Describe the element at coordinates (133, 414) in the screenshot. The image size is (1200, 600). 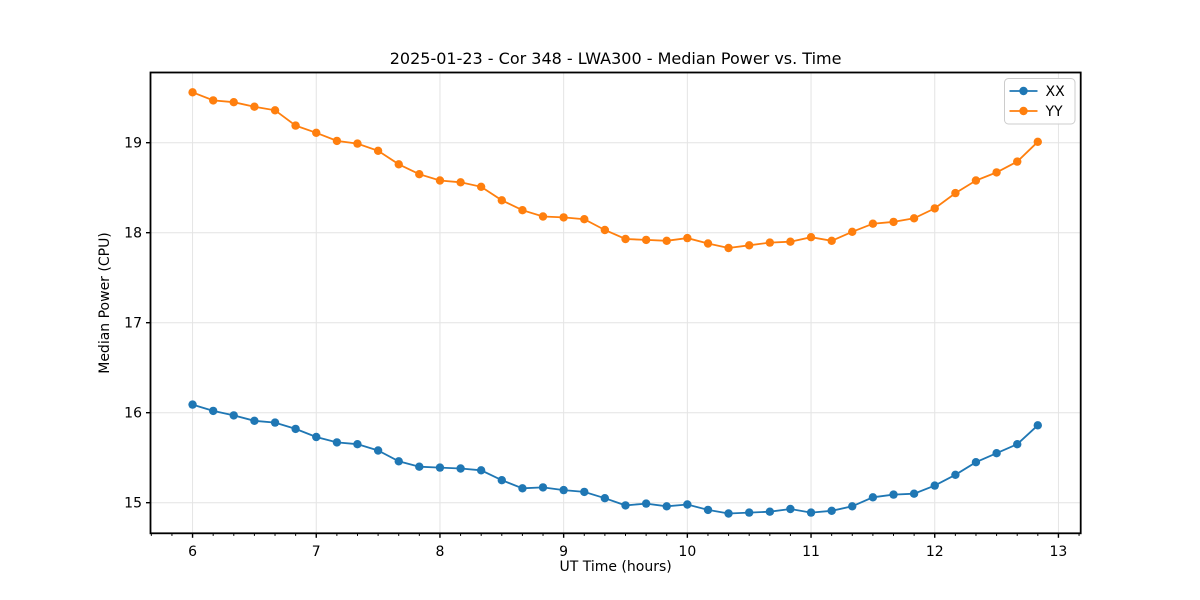
I see `y-tick-label: 16` at that location.